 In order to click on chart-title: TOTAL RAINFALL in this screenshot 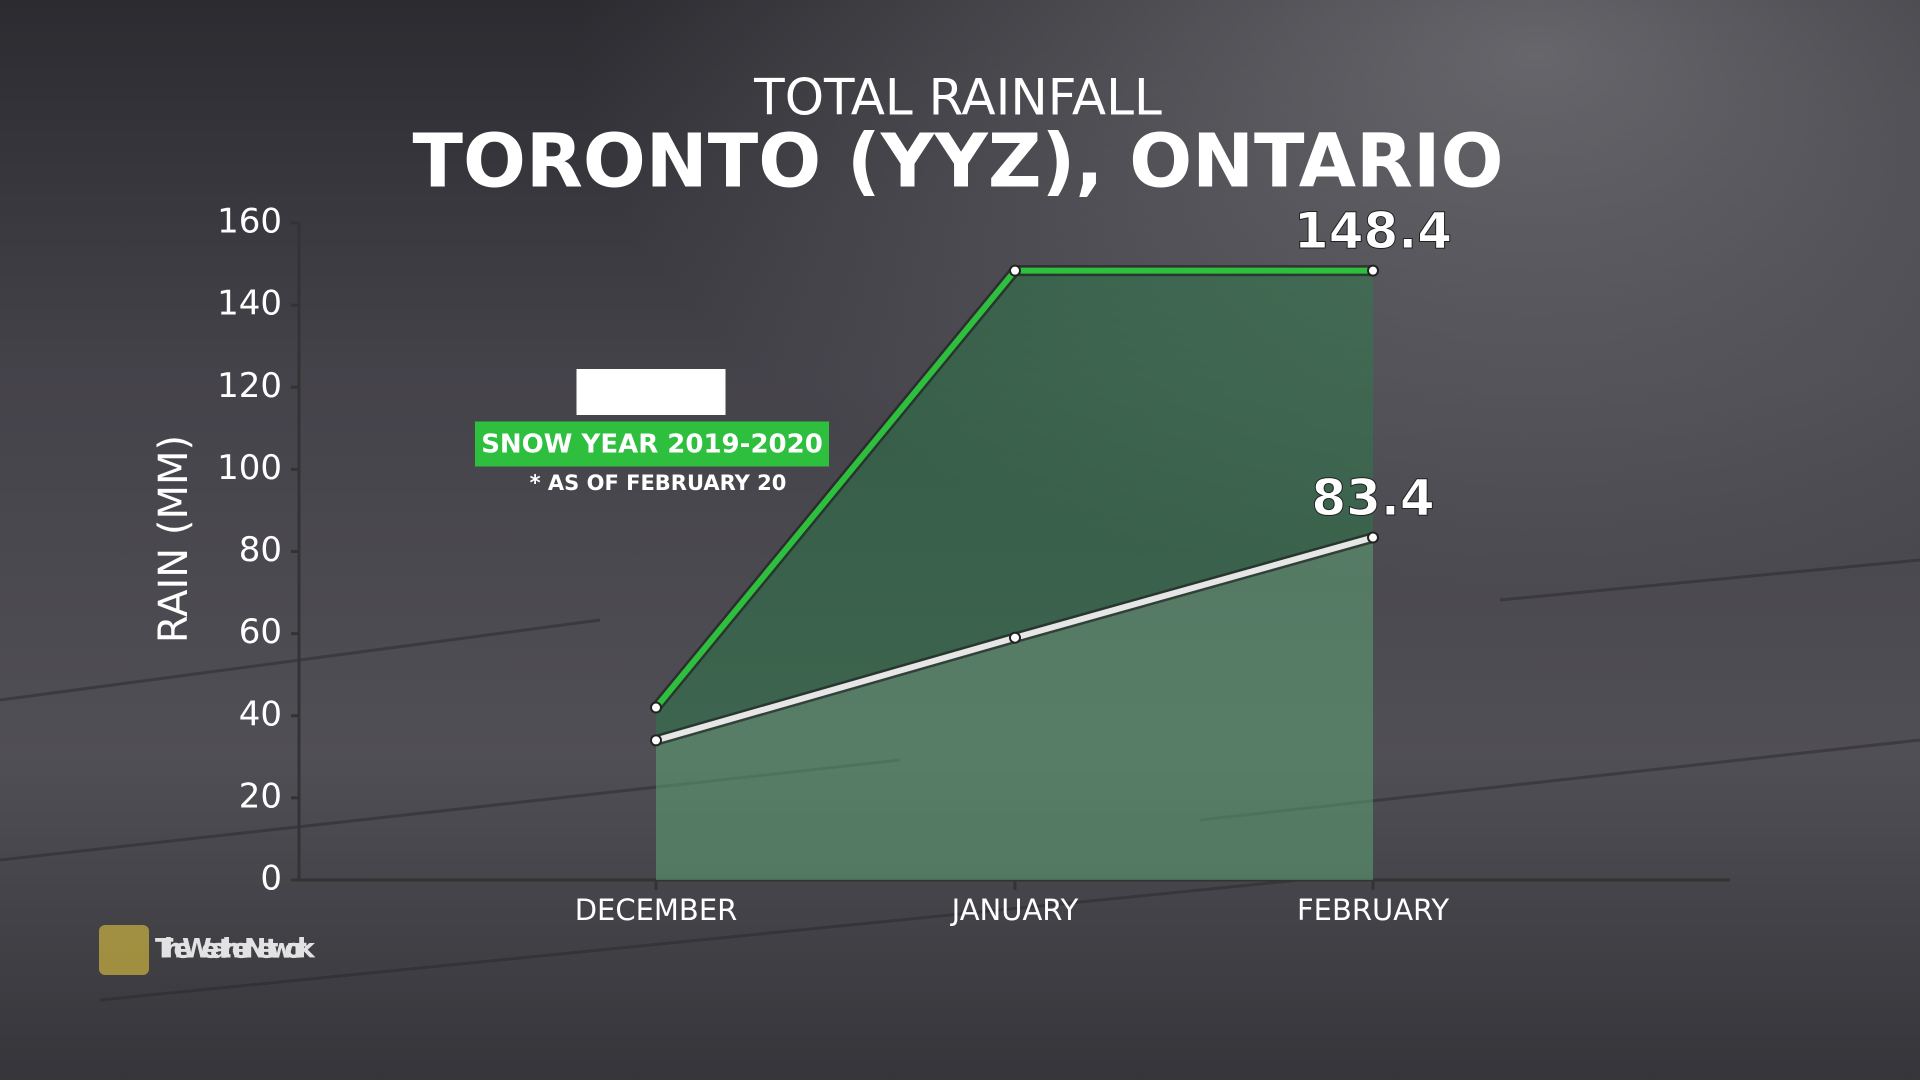, I will do `click(957, 98)`.